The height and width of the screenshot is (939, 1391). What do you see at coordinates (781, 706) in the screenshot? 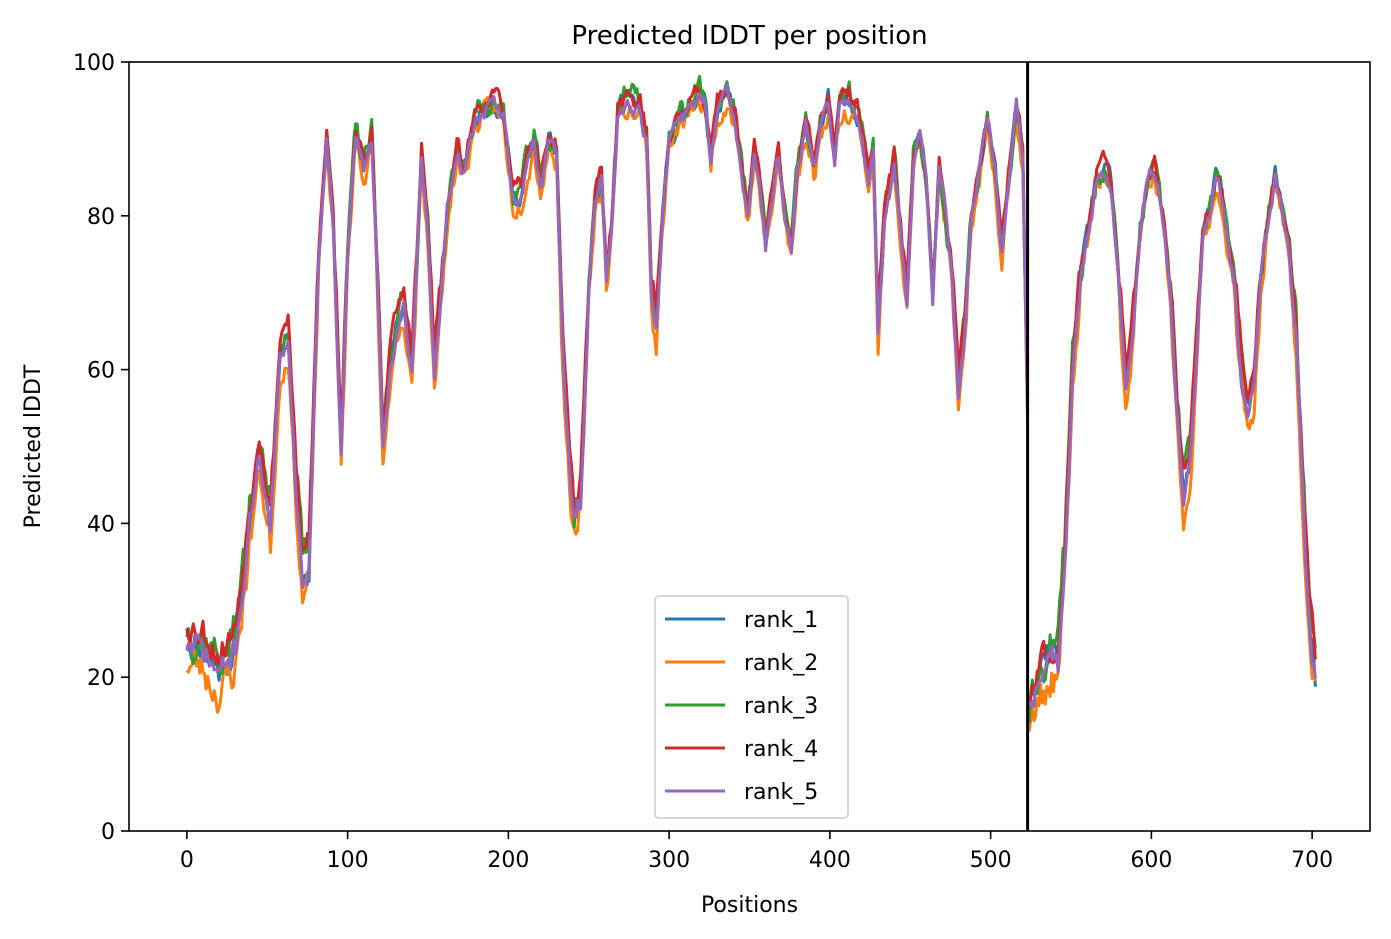
I see `legend-label-rank_3: rank_3` at bounding box center [781, 706].